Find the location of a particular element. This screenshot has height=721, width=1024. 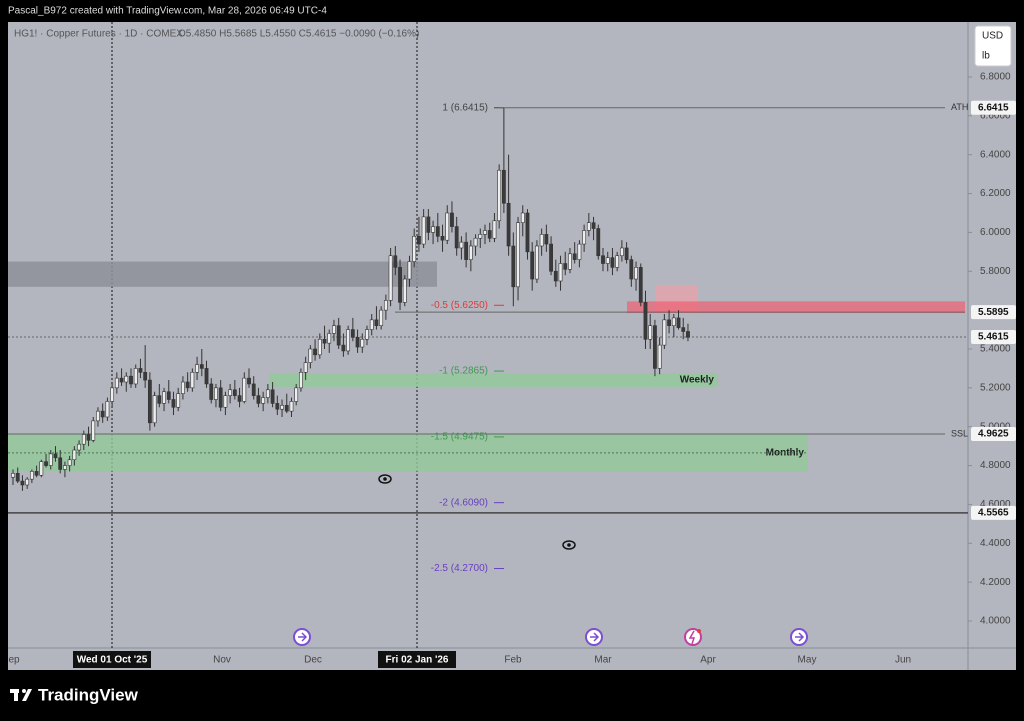

y-tick-label: 4.8000 is located at coordinates (995, 465).